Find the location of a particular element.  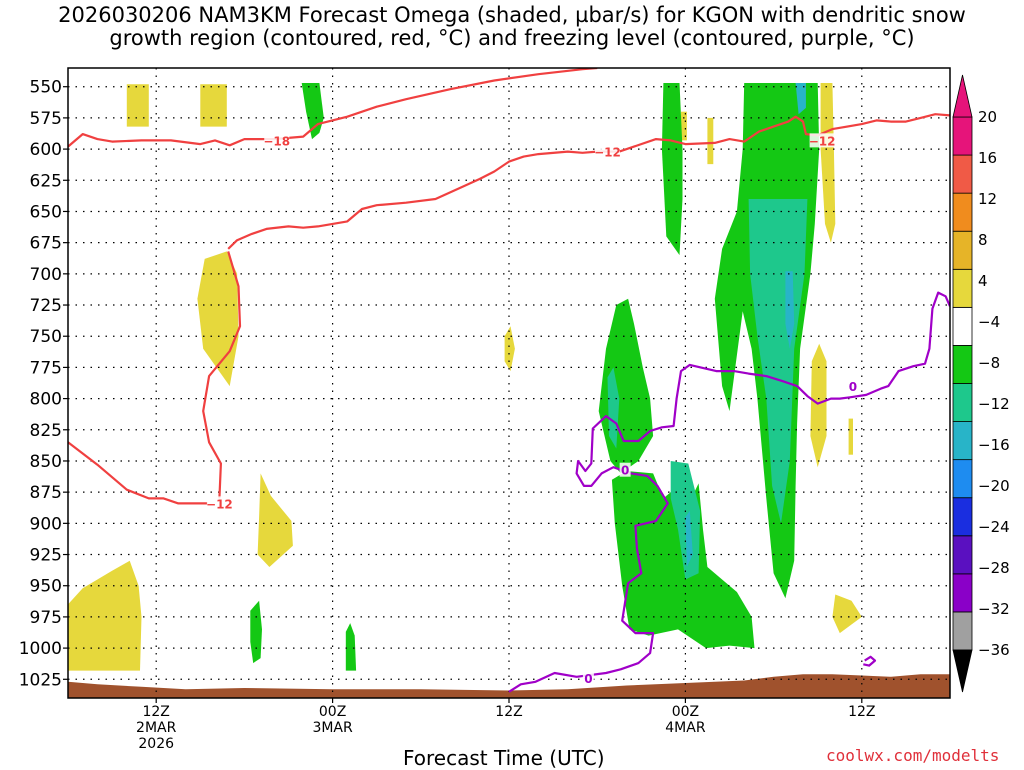

y-tick-label: 675 is located at coordinates (46, 244).